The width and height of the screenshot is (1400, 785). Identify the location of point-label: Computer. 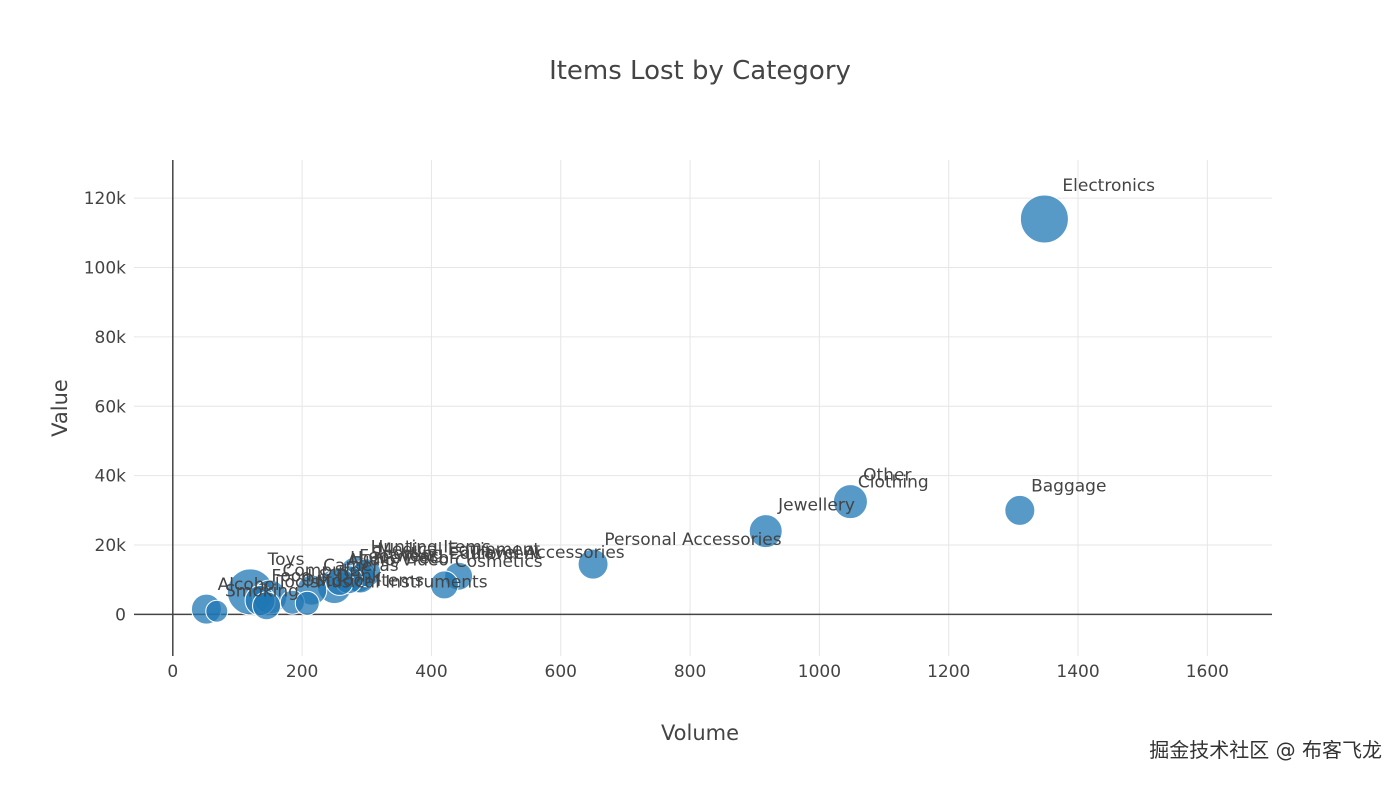
(325, 571).